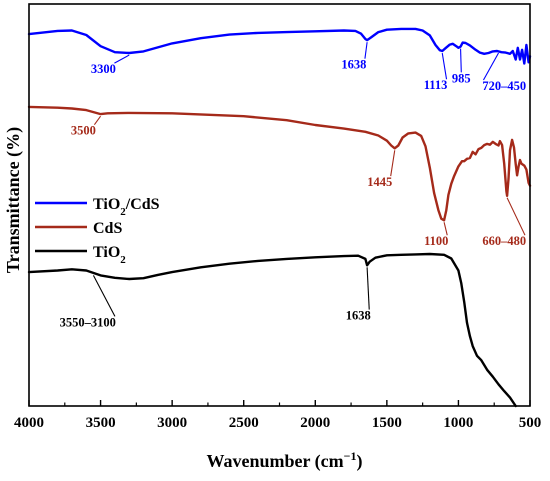 The height and width of the screenshot is (481, 550). Describe the element at coordinates (461, 78) in the screenshot. I see `annotation-label-3: 985` at that location.